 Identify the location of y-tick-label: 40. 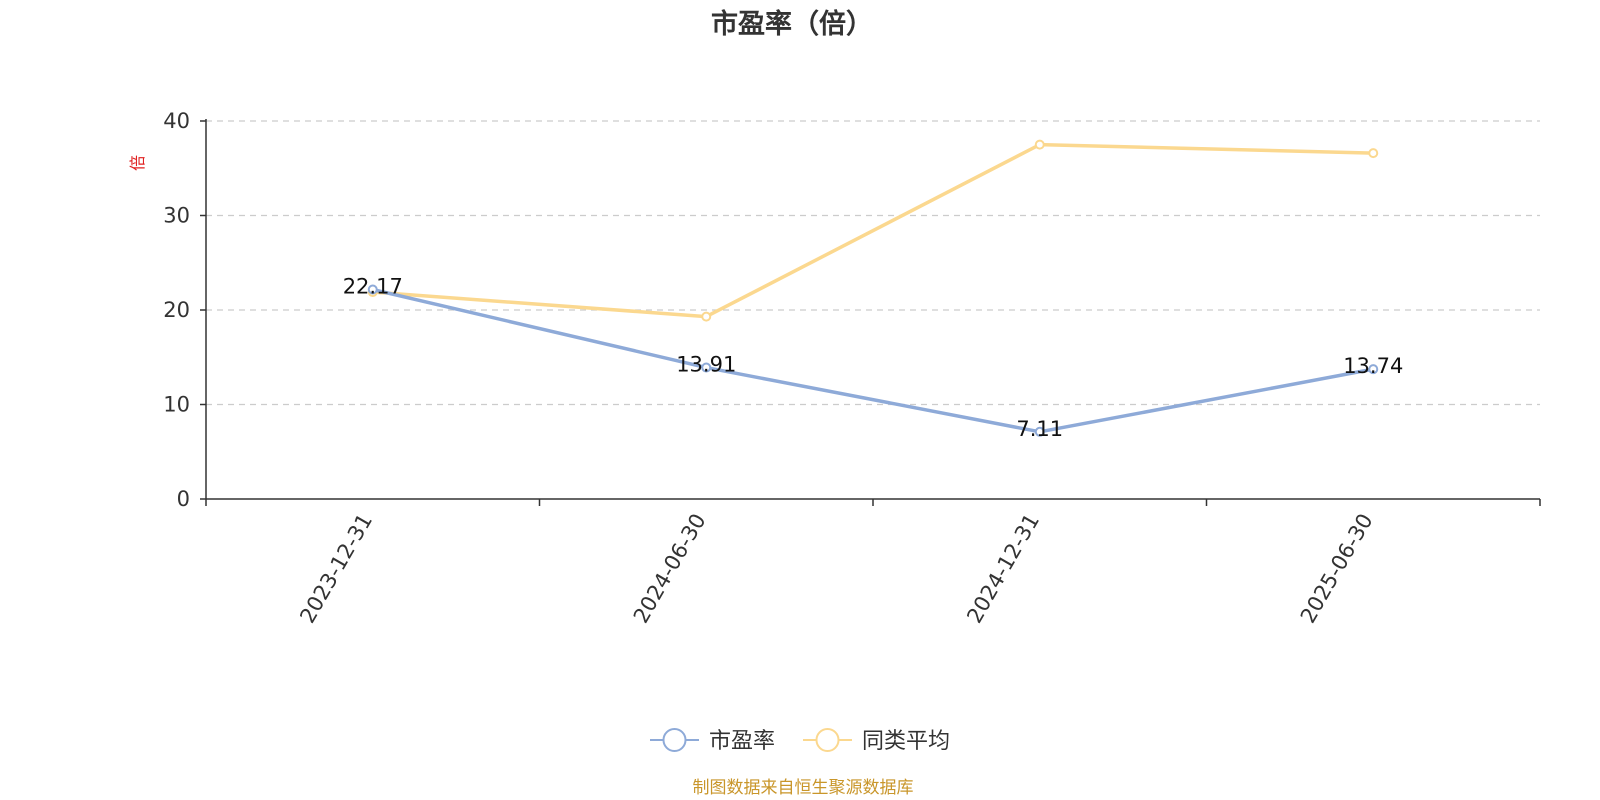
(176, 121).